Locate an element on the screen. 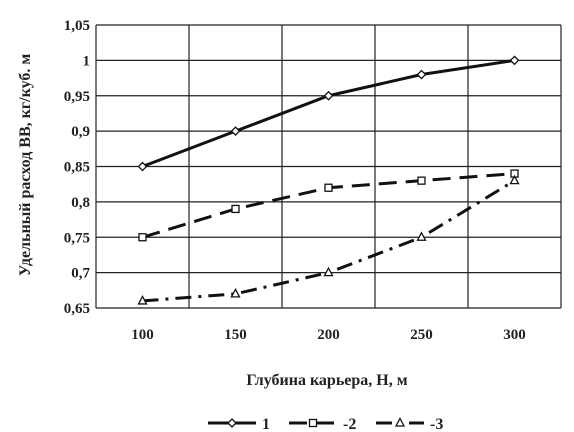  y-tick-label: 0,75 is located at coordinates (77, 238).